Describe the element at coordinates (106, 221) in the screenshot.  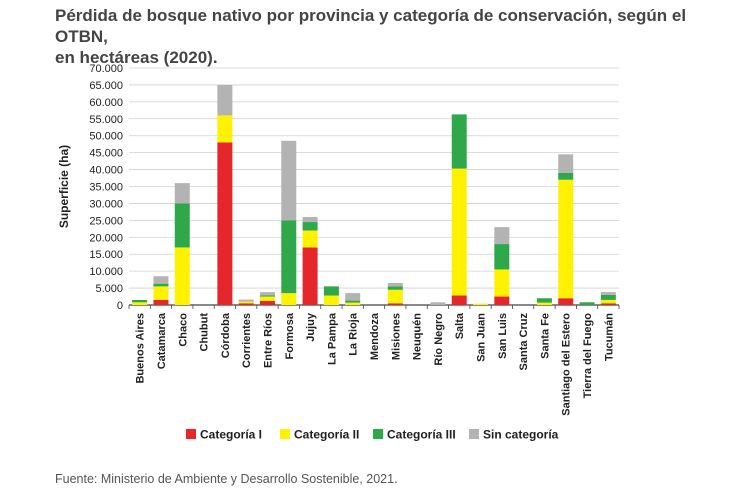
I see `y-tick-label: 25.000` at that location.